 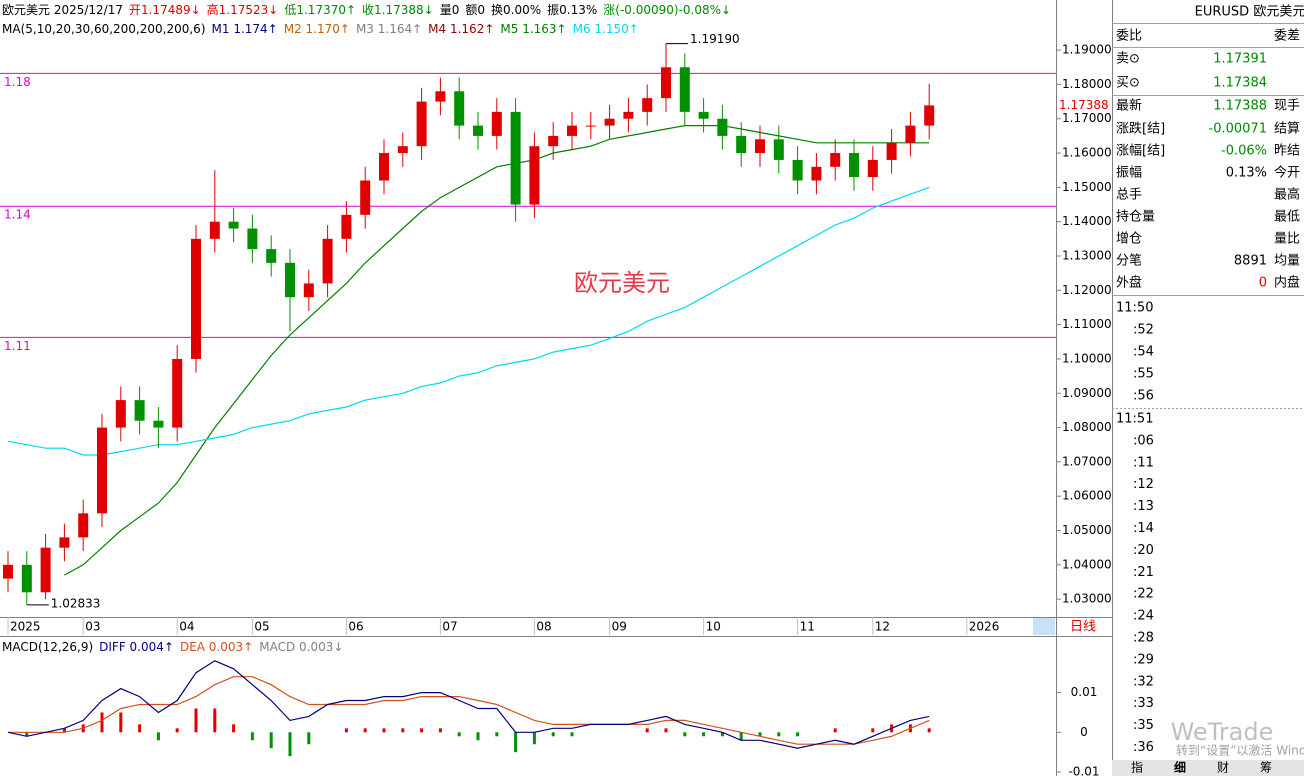 What do you see at coordinates (320, 10) in the screenshot?
I see `header-line-item: 低1.17370↑` at bounding box center [320, 10].